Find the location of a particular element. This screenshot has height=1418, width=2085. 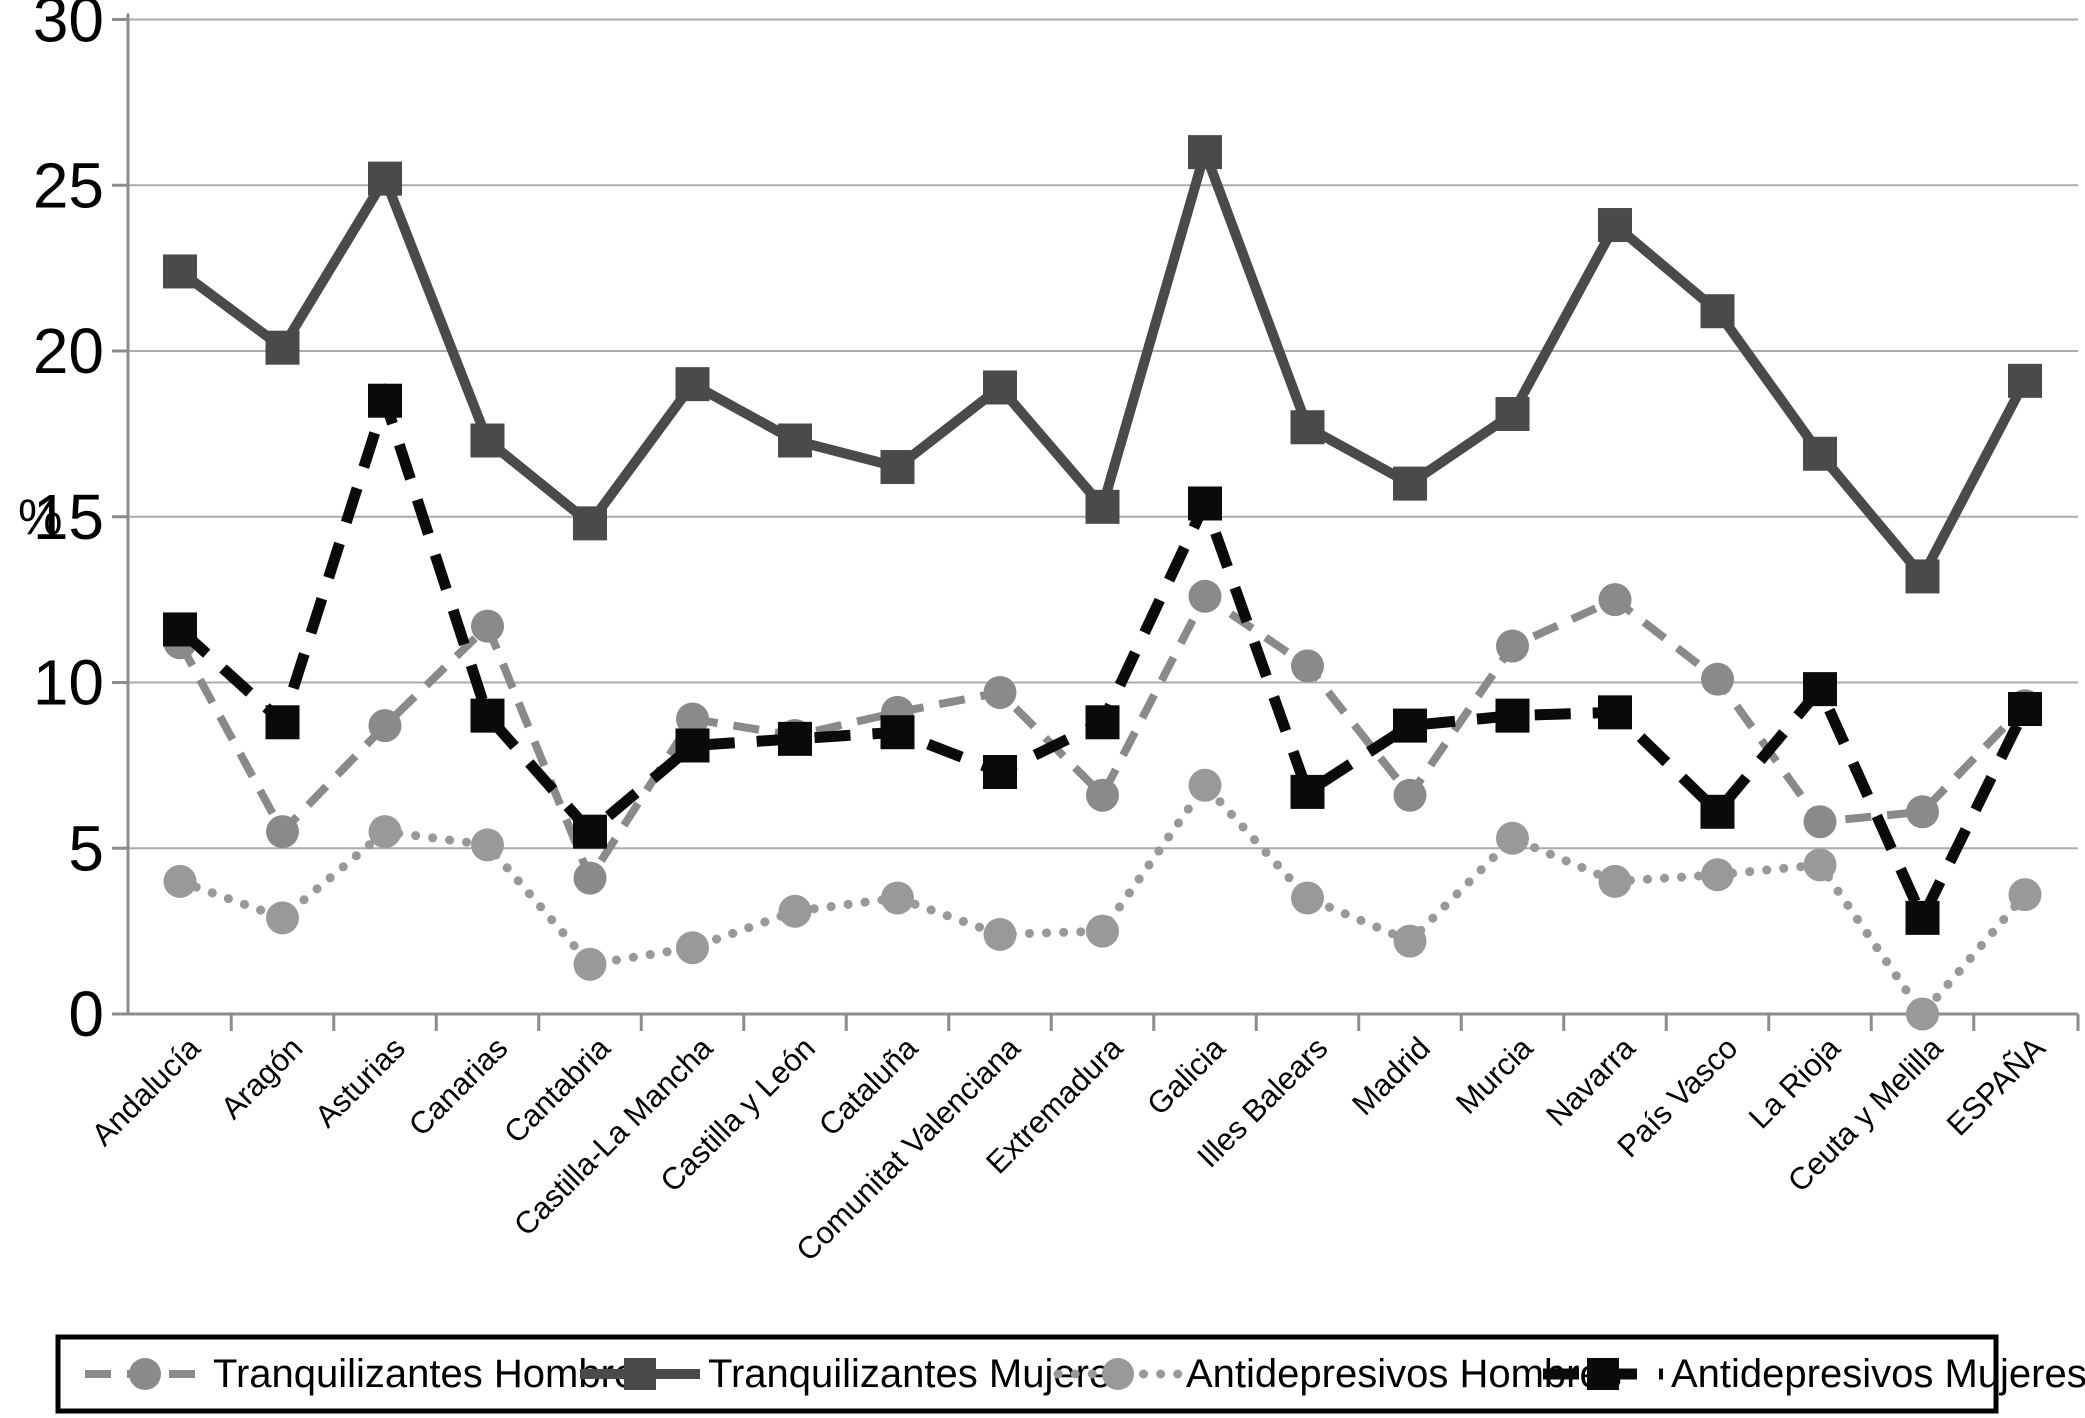

data-point-antidepresivos-hombres-extremadura is located at coordinates (1102, 931).